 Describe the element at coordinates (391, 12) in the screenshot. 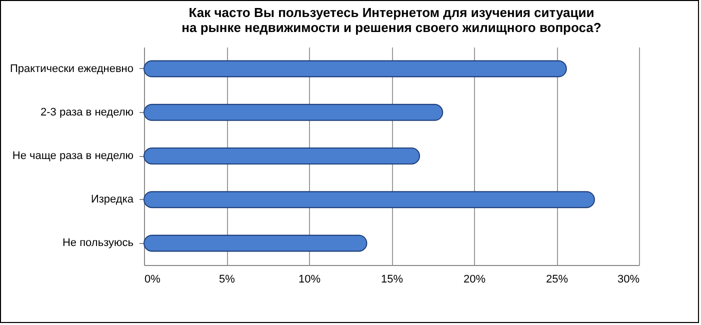

I see `text: Как часто Вы пользуетесь Интернетом для изучения ситуации` at that location.